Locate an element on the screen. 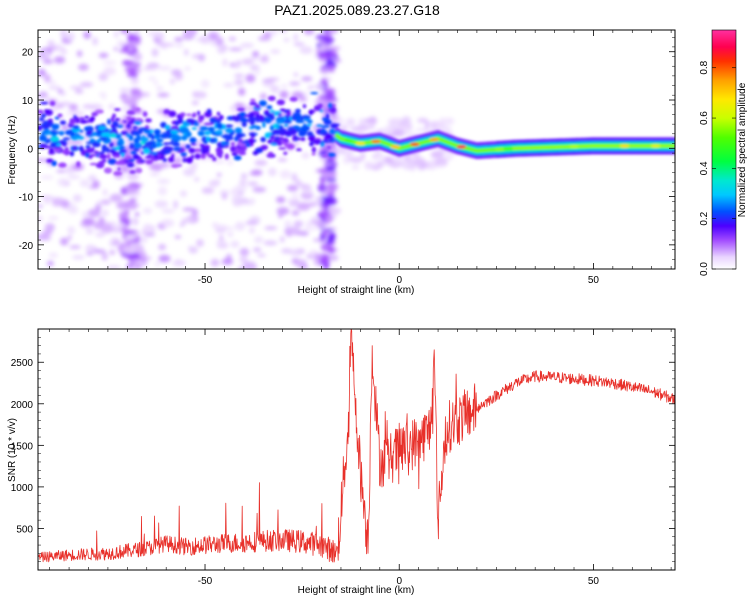  colorbar-tick-label: 0.2 is located at coordinates (704, 218).